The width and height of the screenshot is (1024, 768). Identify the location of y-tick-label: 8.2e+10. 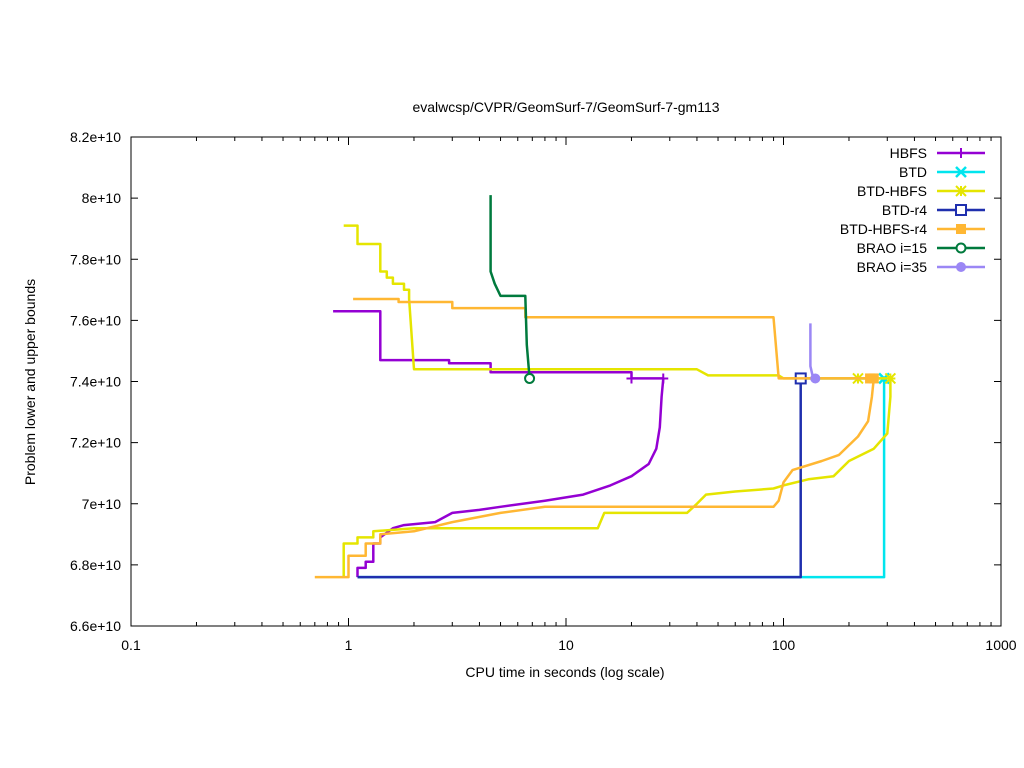
(95, 137).